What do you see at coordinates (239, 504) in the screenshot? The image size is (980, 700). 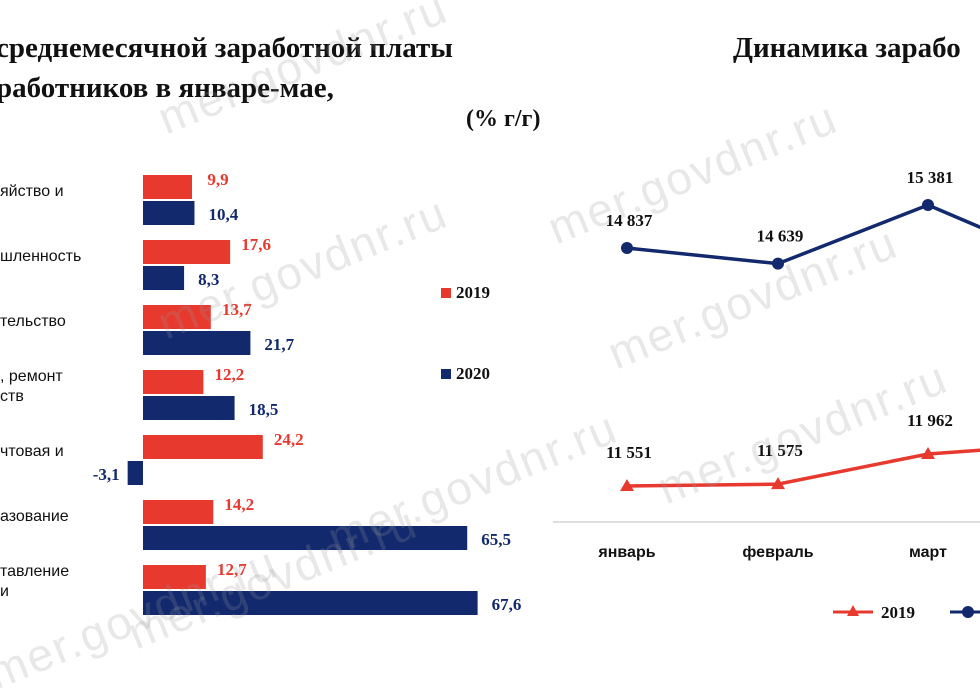 I see `bar-2019-value-label: 14,2` at bounding box center [239, 504].